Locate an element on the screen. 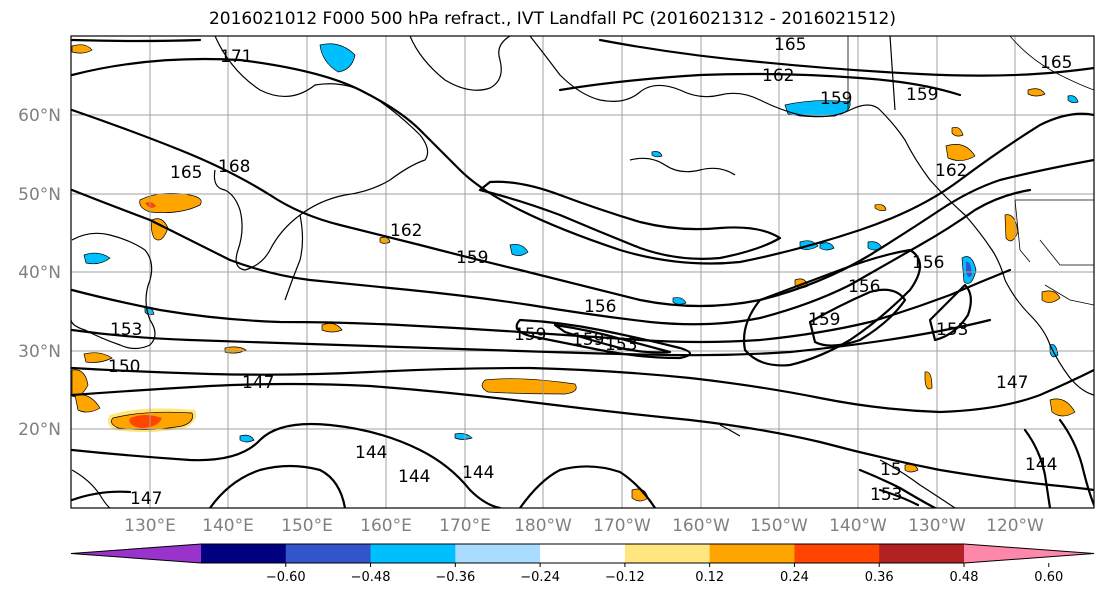  colorbar-outline is located at coordinates (582, 553).